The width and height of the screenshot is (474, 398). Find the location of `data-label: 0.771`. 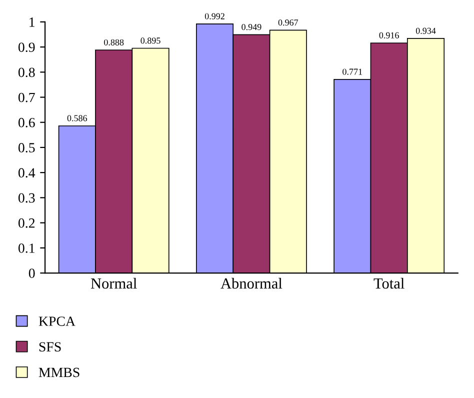

data-label: 0.771 is located at coordinates (352, 71).